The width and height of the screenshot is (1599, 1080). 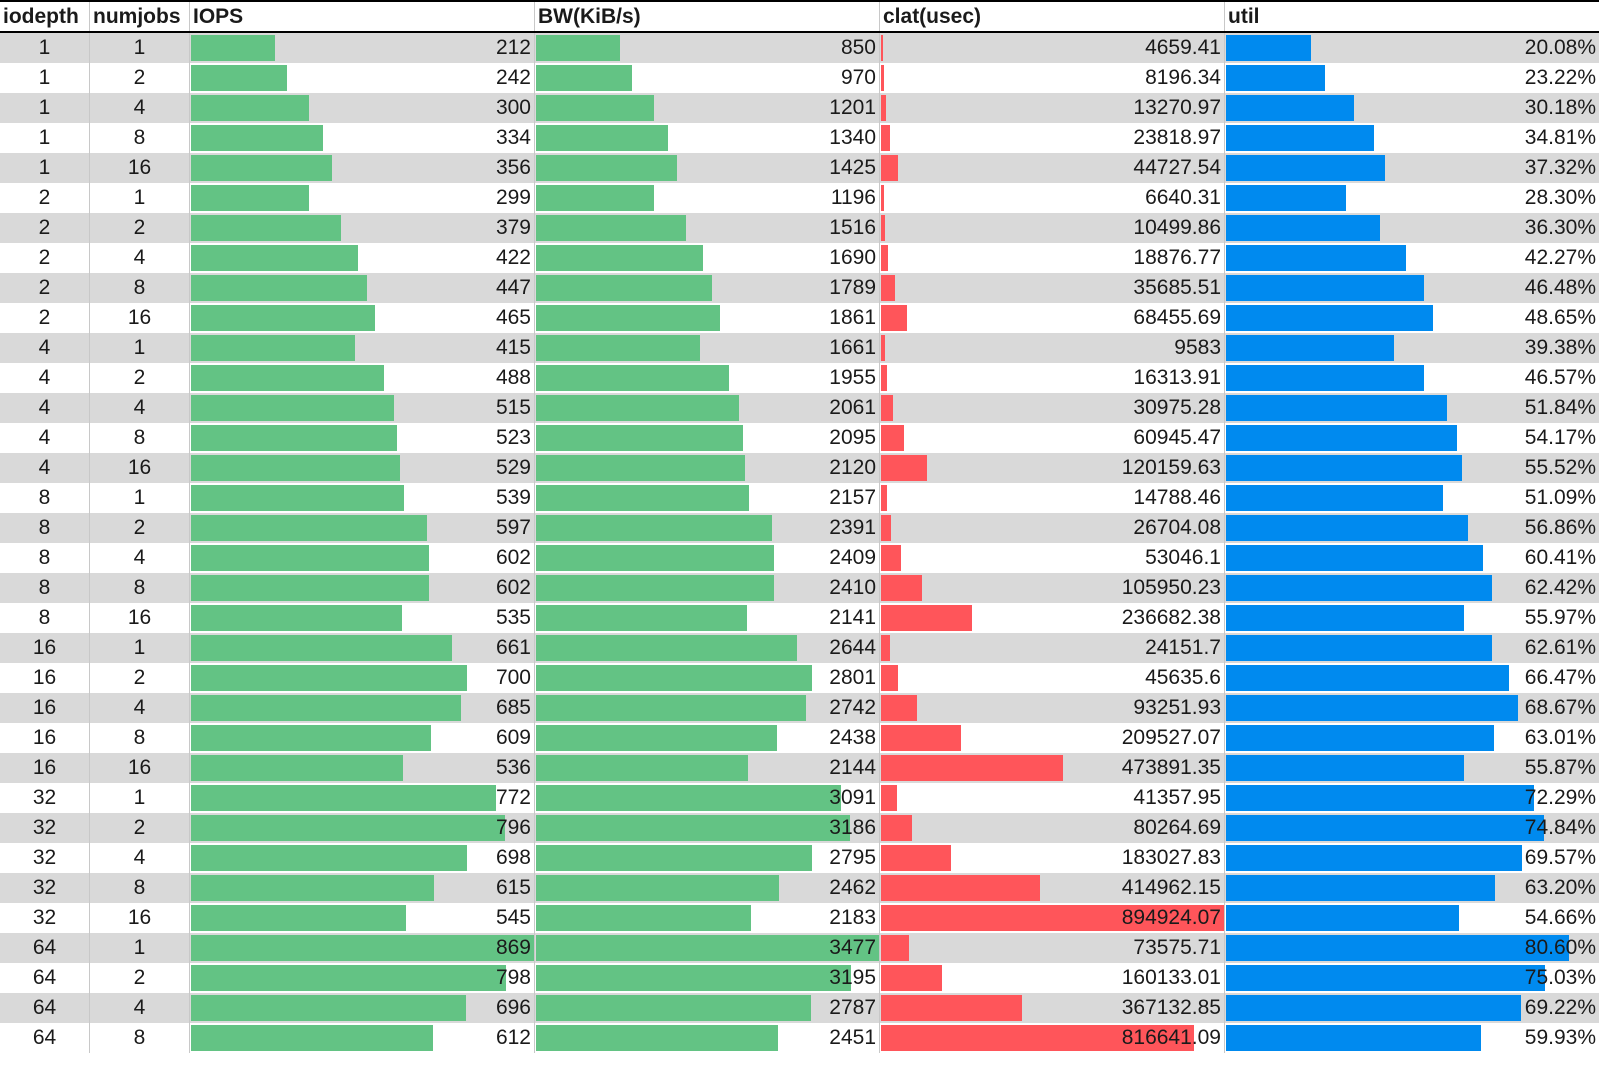 What do you see at coordinates (362, 678) in the screenshot?
I see `cell-iops: 700` at bounding box center [362, 678].